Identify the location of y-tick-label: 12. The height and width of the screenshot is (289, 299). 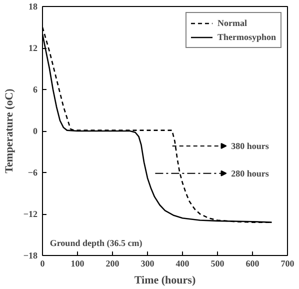
(33, 48).